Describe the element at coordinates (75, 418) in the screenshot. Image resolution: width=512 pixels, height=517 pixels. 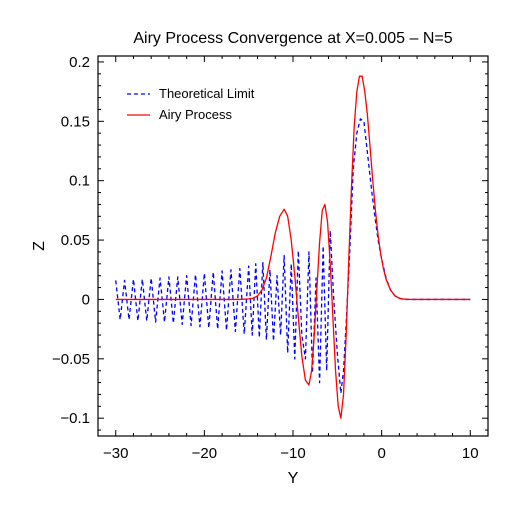
I see `y-tick-label: −0.1` at that location.